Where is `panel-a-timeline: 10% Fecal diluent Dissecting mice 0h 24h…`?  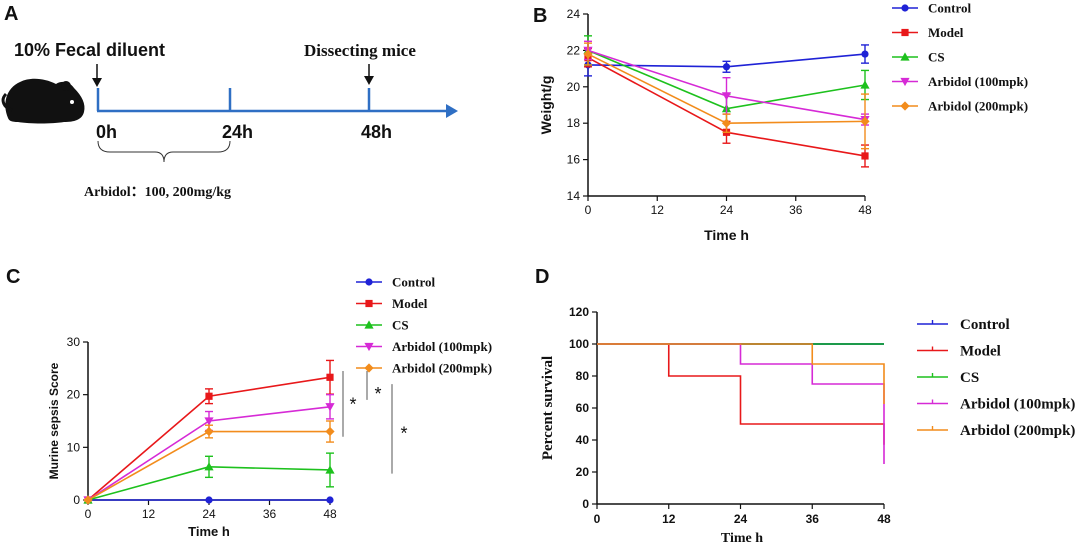 panel-a-timeline: 10% Fecal diluent Dissecting mice 0h 24h… is located at coordinates (229, 120).